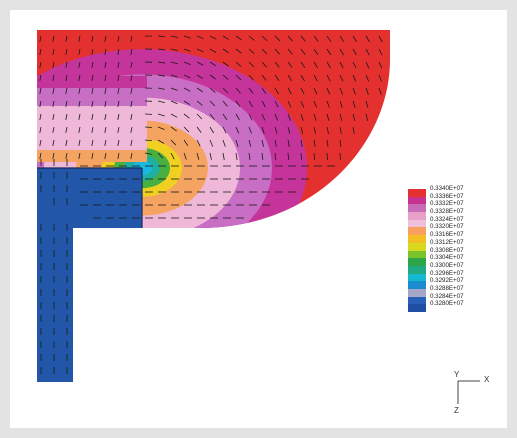 The image size is (517, 438). Describe the element at coordinates (472, 396) in the screenshot. I see `axis-triad: Y X Z` at that location.